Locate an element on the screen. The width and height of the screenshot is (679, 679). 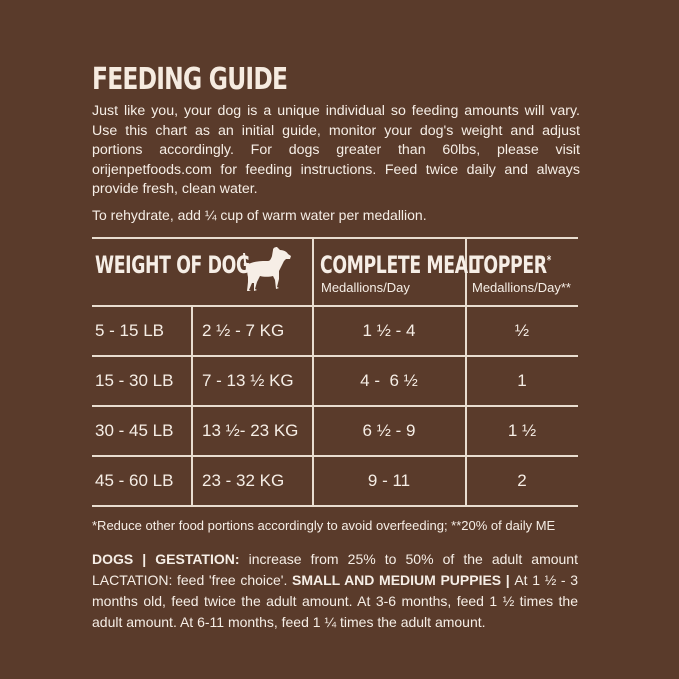
topper-amount: ½ is located at coordinates (522, 330).